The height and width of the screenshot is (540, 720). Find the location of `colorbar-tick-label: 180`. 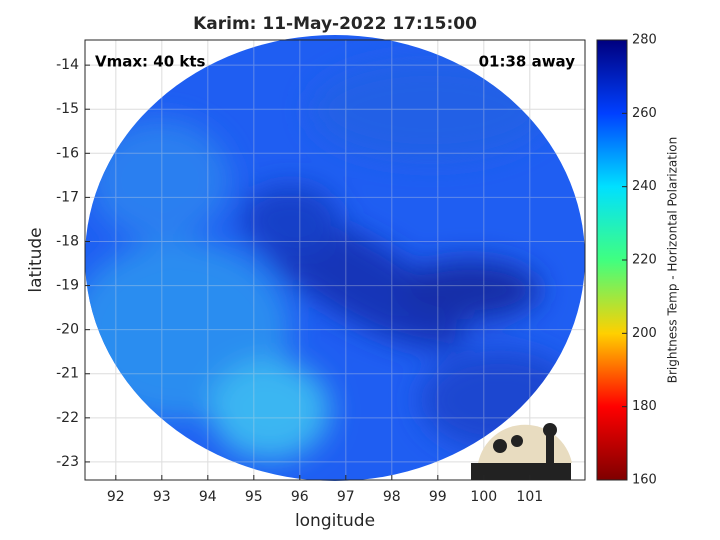

colorbar-tick-label: 180 is located at coordinates (644, 406).